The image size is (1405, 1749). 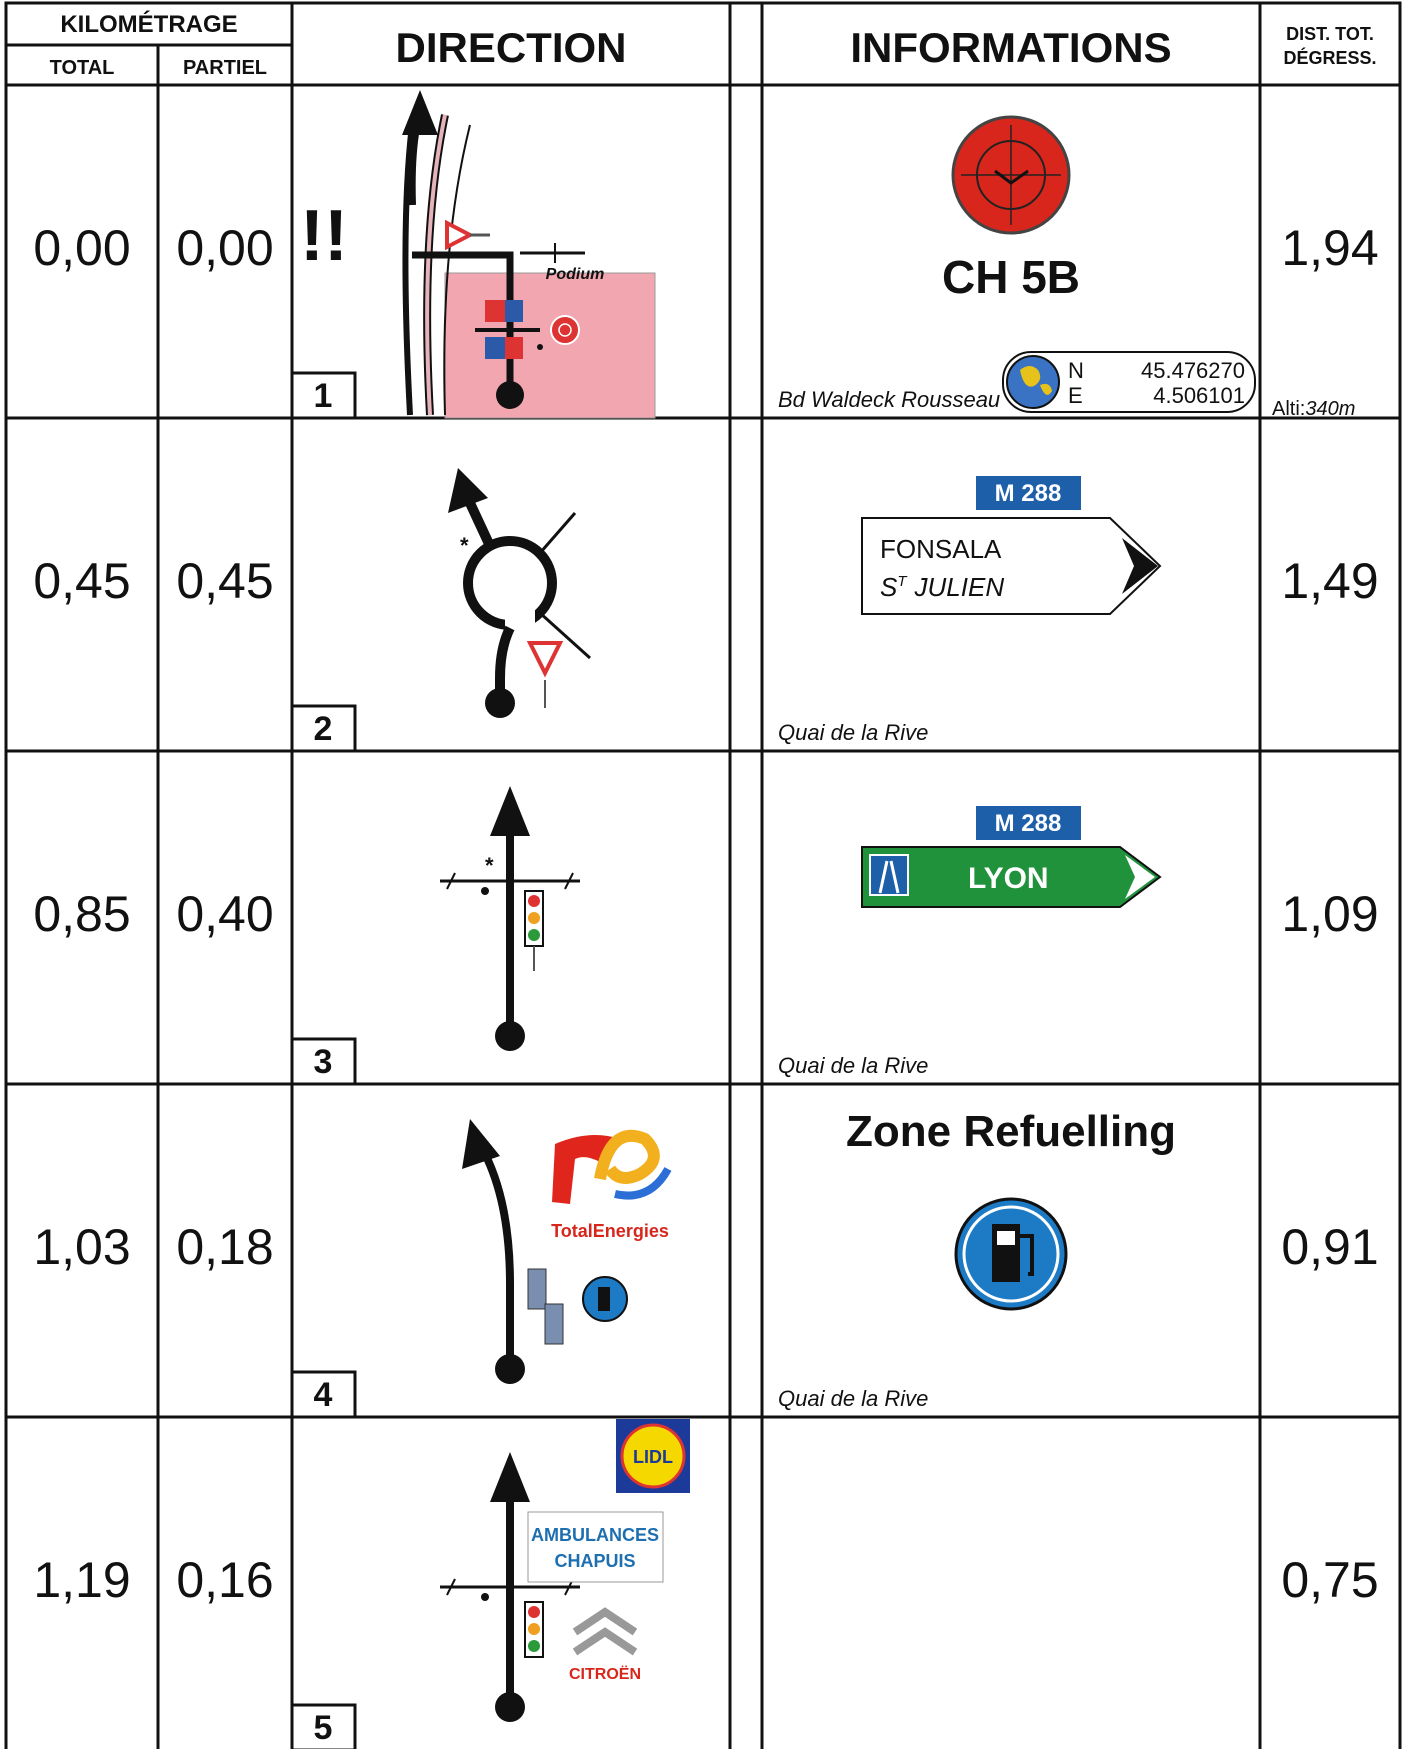 I want to click on lat: 45.476270, so click(x=1193, y=370).